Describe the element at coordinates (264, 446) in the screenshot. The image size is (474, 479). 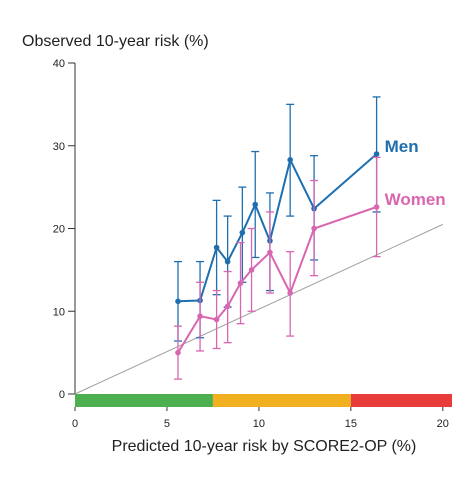
I see `x-axis-title: Predicted 10-year risk by SCORE2-OP (%)` at that location.